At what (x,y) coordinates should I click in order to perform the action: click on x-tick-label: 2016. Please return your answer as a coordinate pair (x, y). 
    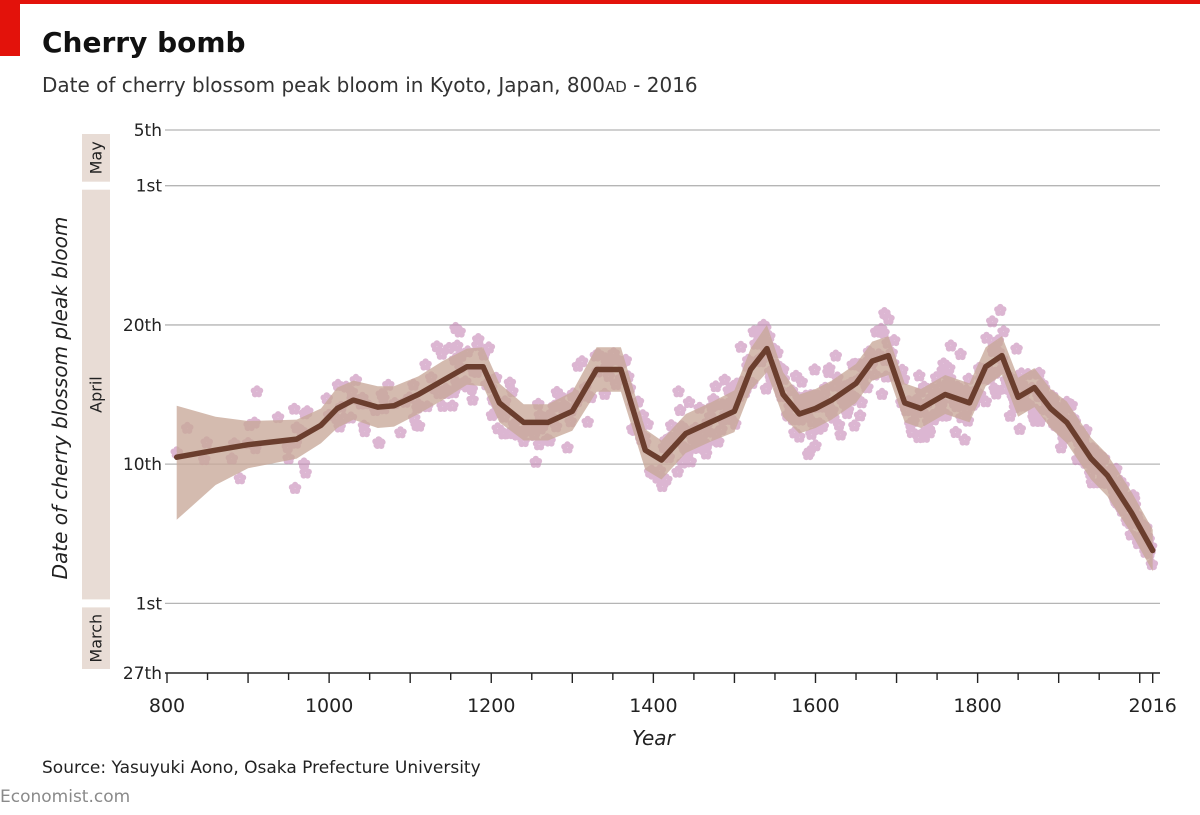
    Looking at the image, I should click on (1153, 706).